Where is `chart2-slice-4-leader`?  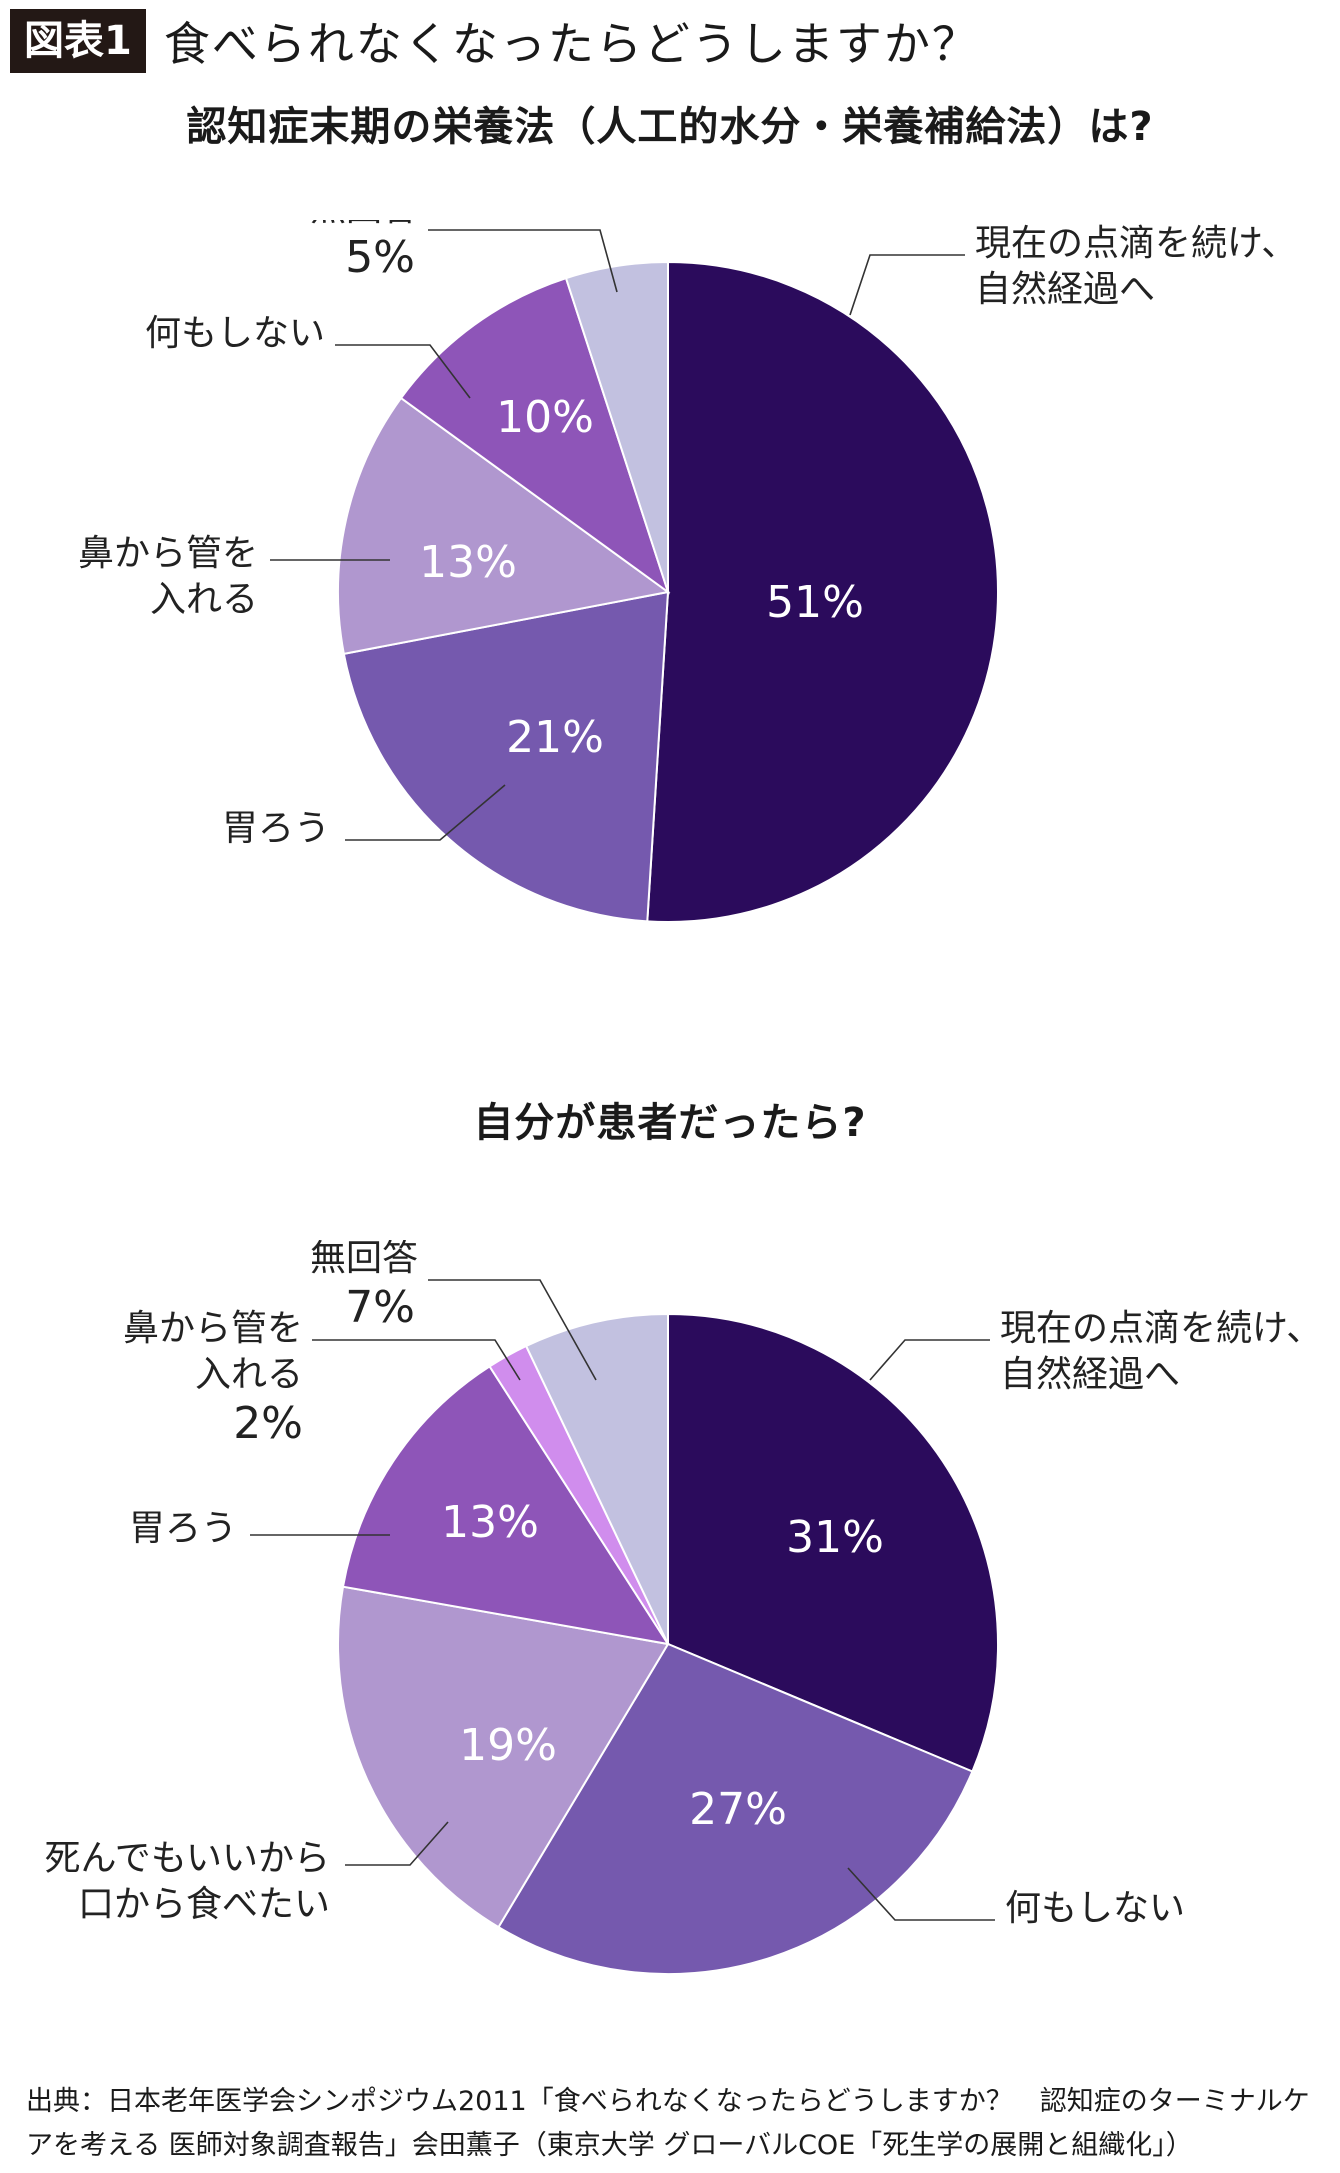
chart2-slice-4-leader is located at coordinates (416, 1360).